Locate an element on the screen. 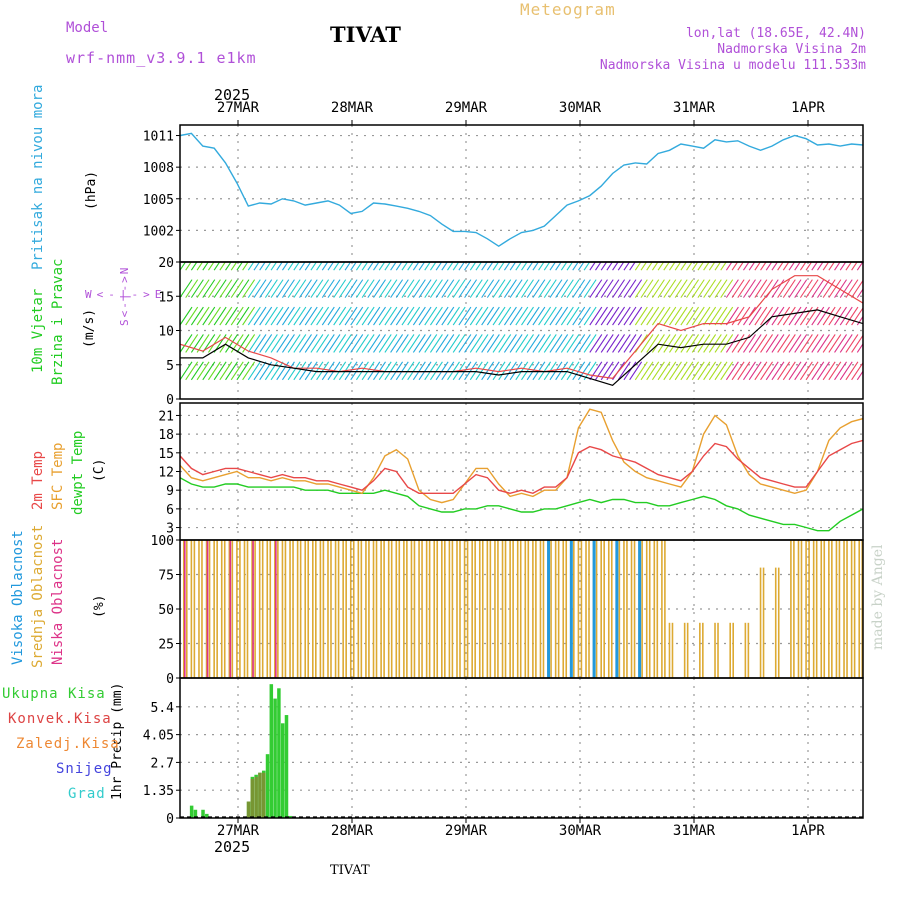  pressure-ylabel: Pritisak na nivou mora is located at coordinates (38, 177).